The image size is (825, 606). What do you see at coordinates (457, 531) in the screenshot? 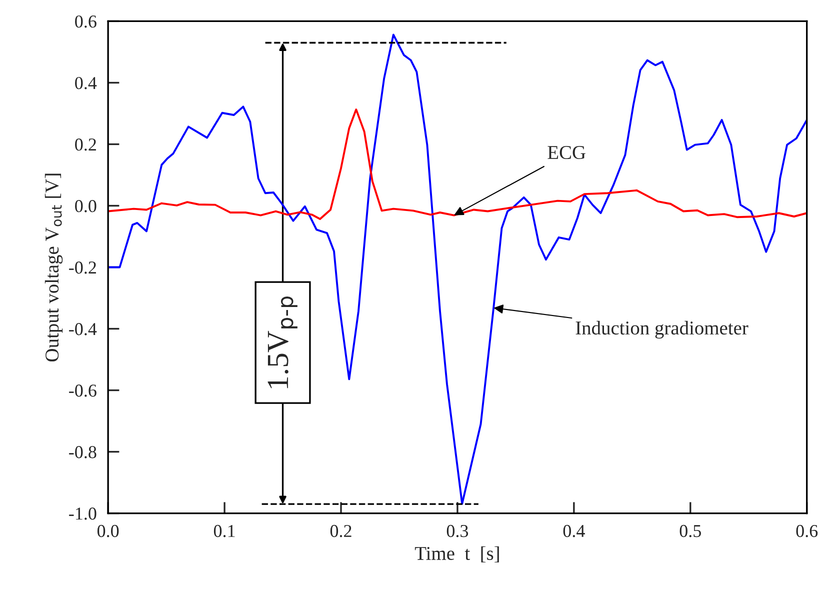
I see `x-tick-label: 0.3` at bounding box center [457, 531].